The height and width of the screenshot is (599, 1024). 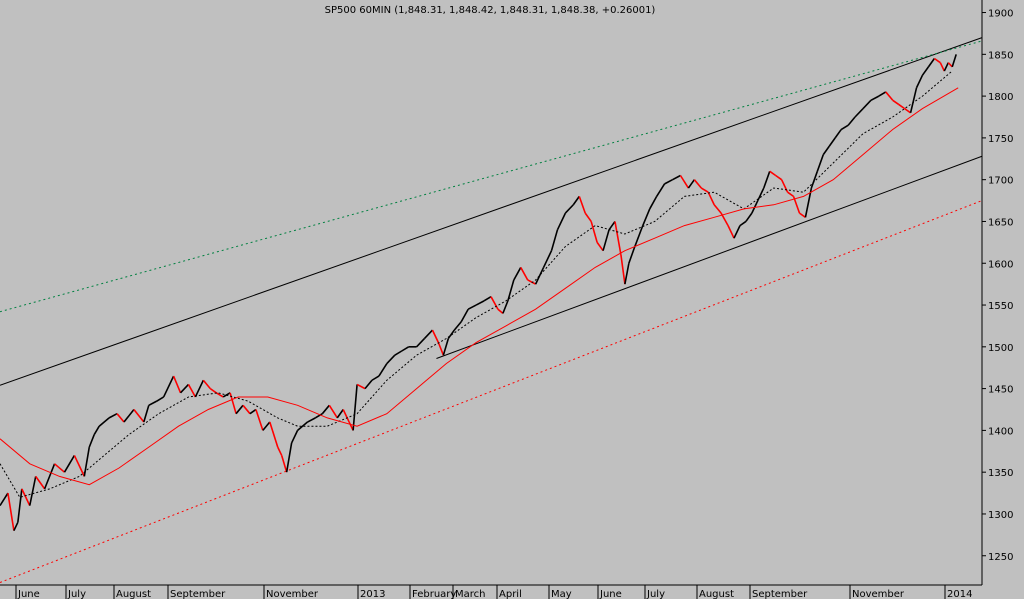 I want to click on y-tick-label: 1550, so click(x=1000, y=306).